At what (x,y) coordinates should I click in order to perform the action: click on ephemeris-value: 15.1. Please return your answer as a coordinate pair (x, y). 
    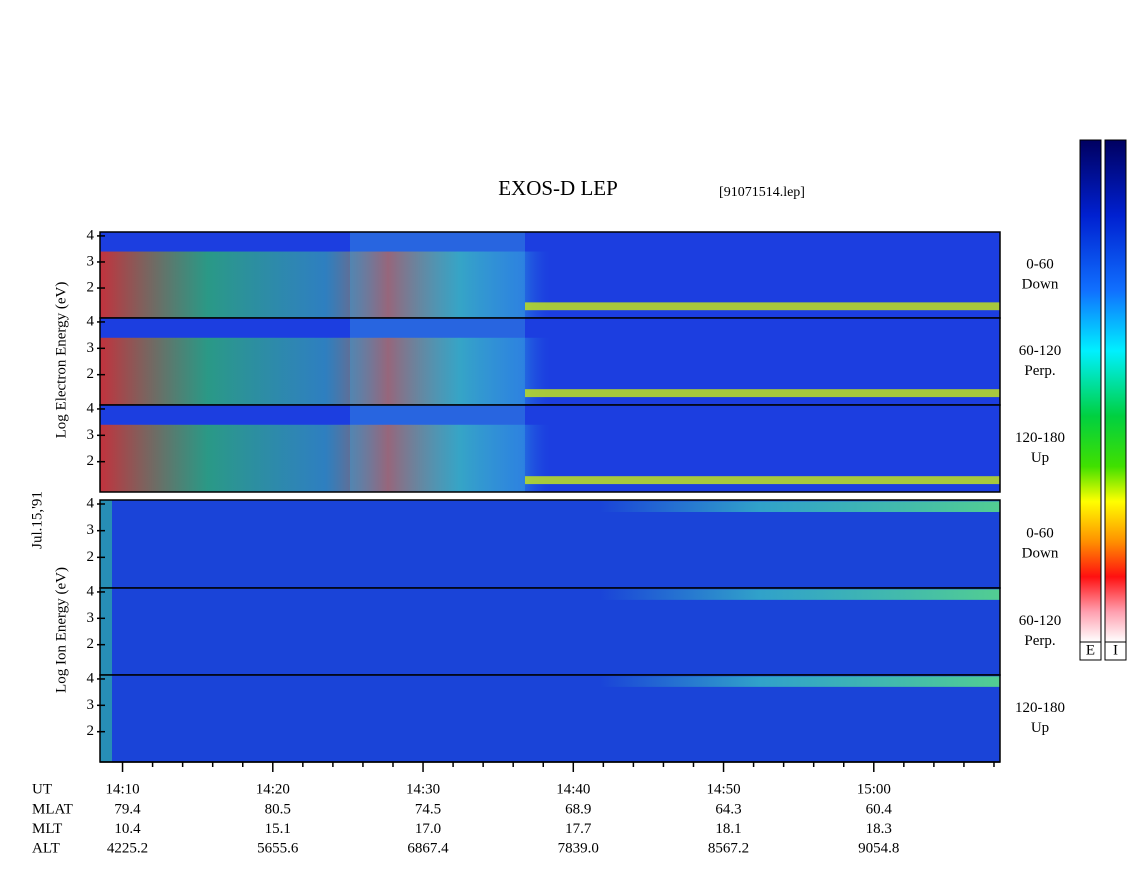
    Looking at the image, I should click on (278, 829).